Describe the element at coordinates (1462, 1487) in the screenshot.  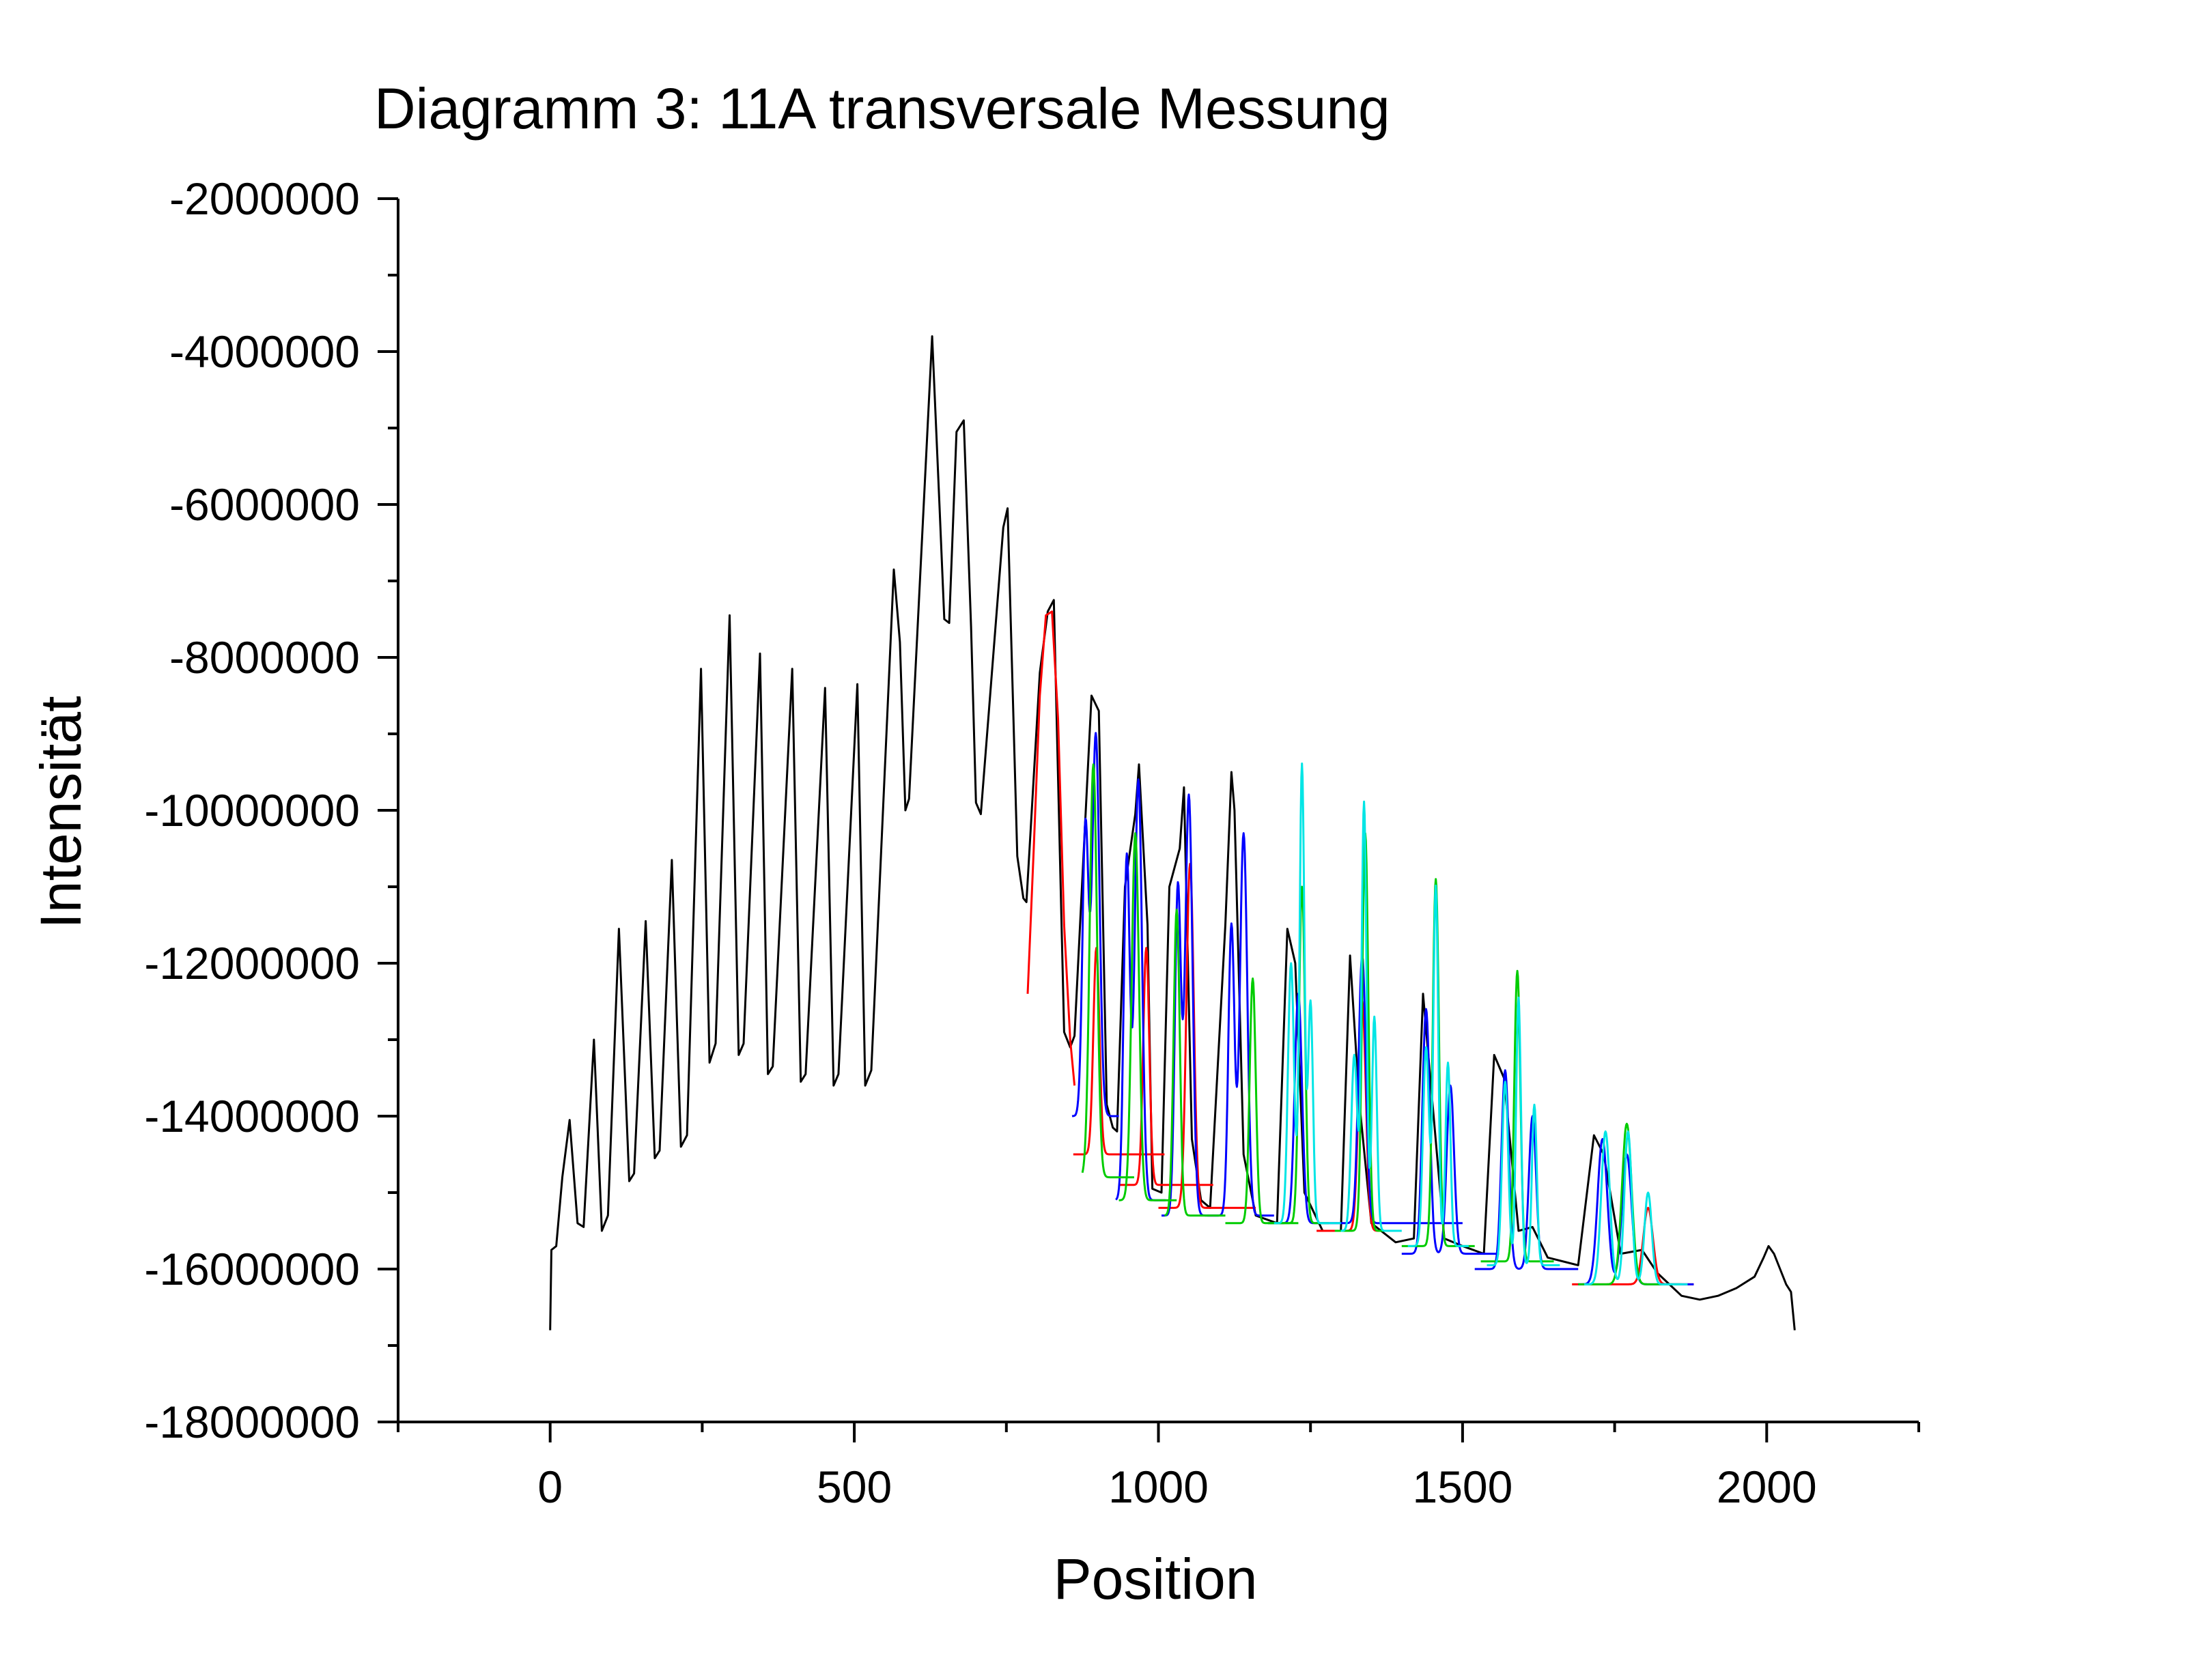
I see `x-tick-label: 1500` at that location.